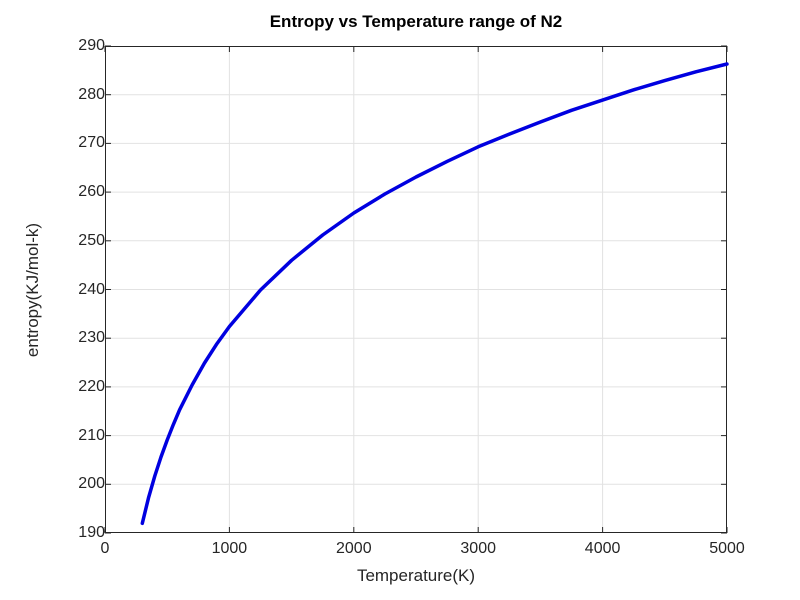 The height and width of the screenshot is (600, 800). I want to click on y-axis-label: entropy(KJ/mol-k), so click(32, 290).